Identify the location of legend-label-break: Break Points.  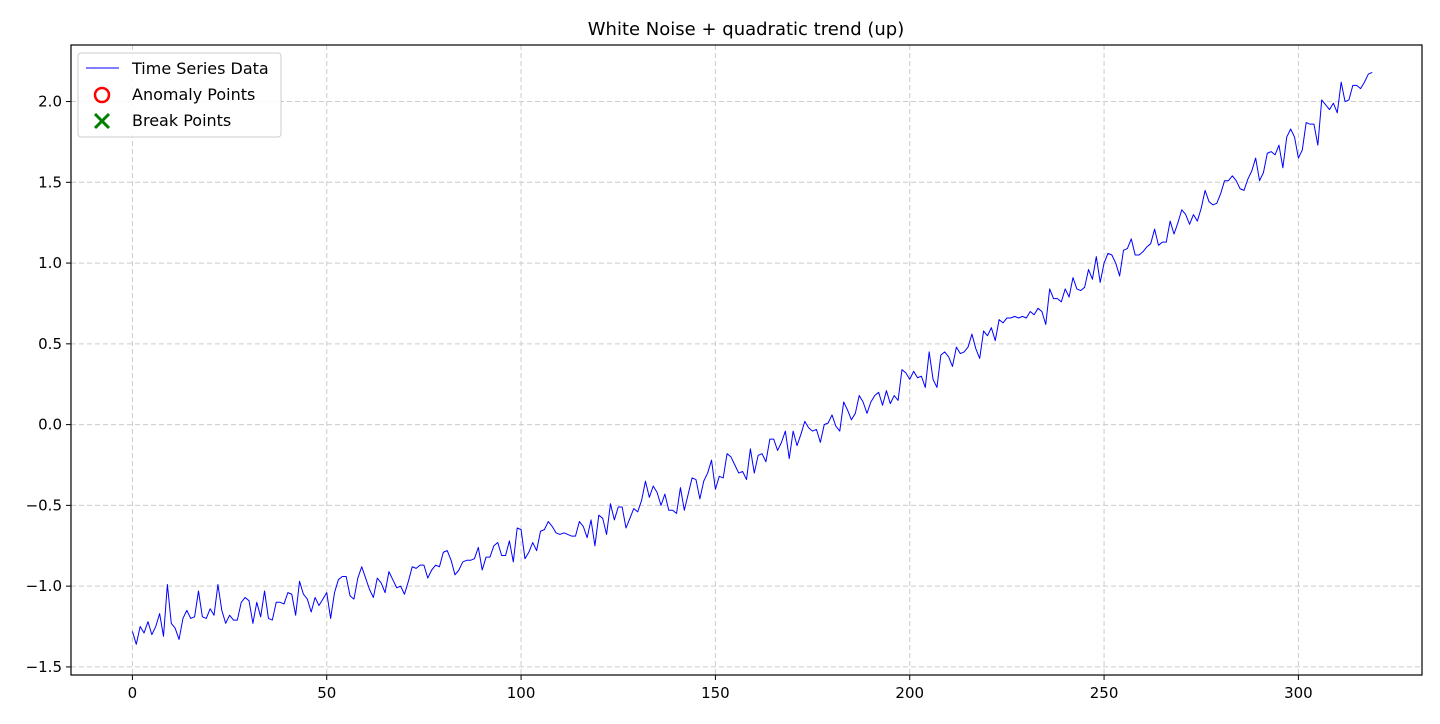
(181, 120).